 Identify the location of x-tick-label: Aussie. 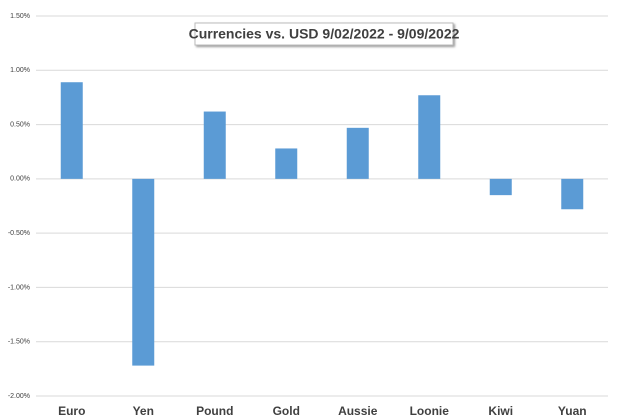
(358, 411).